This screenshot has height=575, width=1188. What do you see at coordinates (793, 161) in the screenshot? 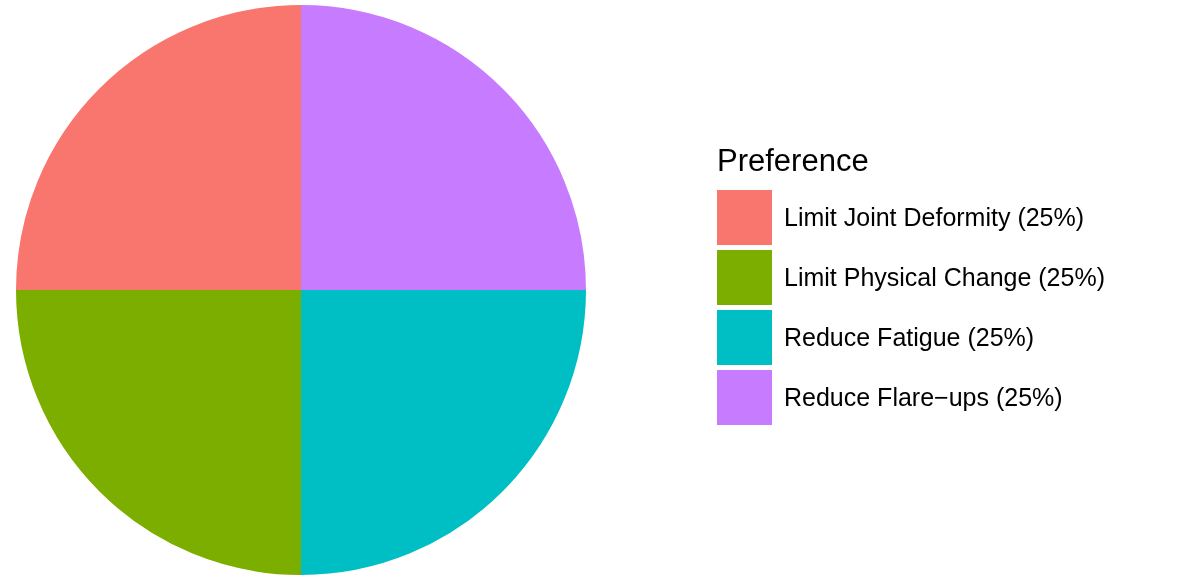
I see `legend-title: Preference` at bounding box center [793, 161].